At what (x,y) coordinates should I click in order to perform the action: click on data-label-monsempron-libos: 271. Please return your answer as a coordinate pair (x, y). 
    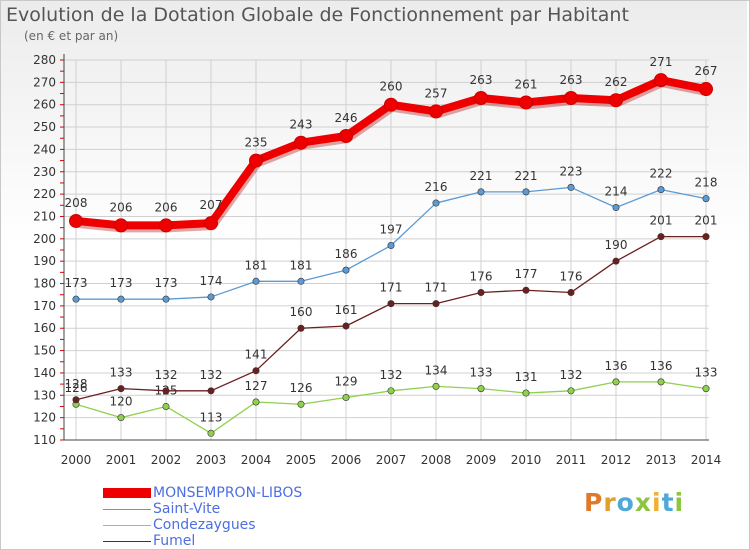
    Looking at the image, I should click on (661, 62).